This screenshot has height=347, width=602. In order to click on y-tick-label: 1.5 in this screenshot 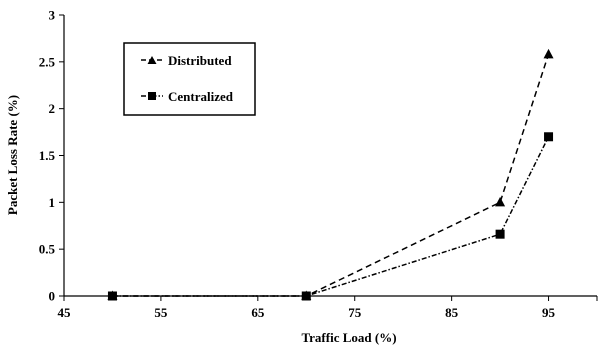, I will do `click(47, 155)`.